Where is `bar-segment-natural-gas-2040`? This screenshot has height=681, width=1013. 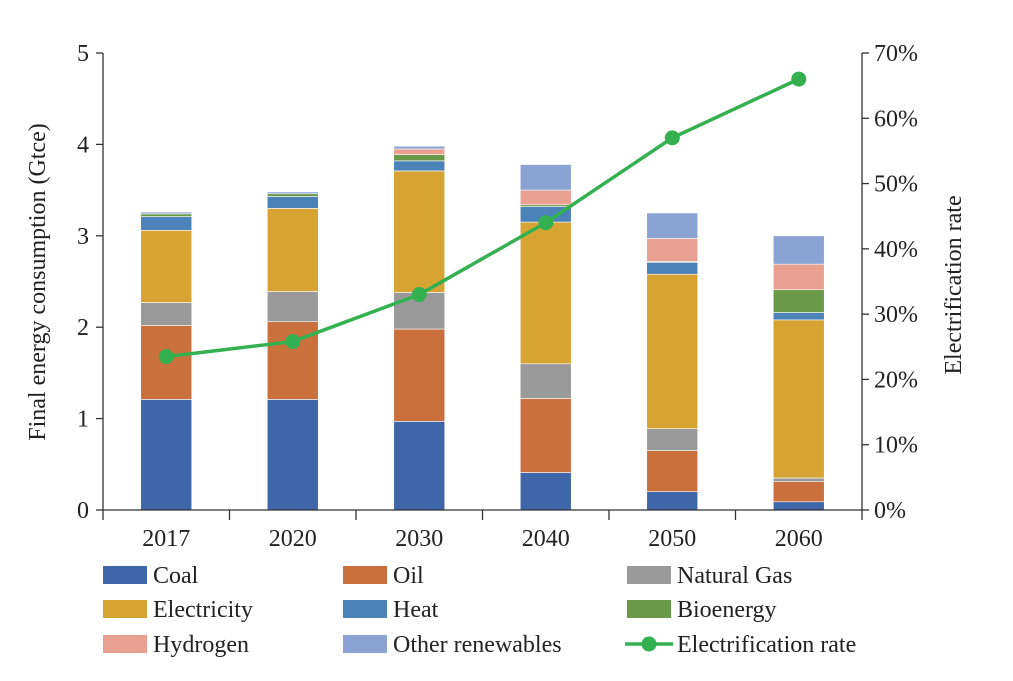 bar-segment-natural-gas-2040 is located at coordinates (545, 381).